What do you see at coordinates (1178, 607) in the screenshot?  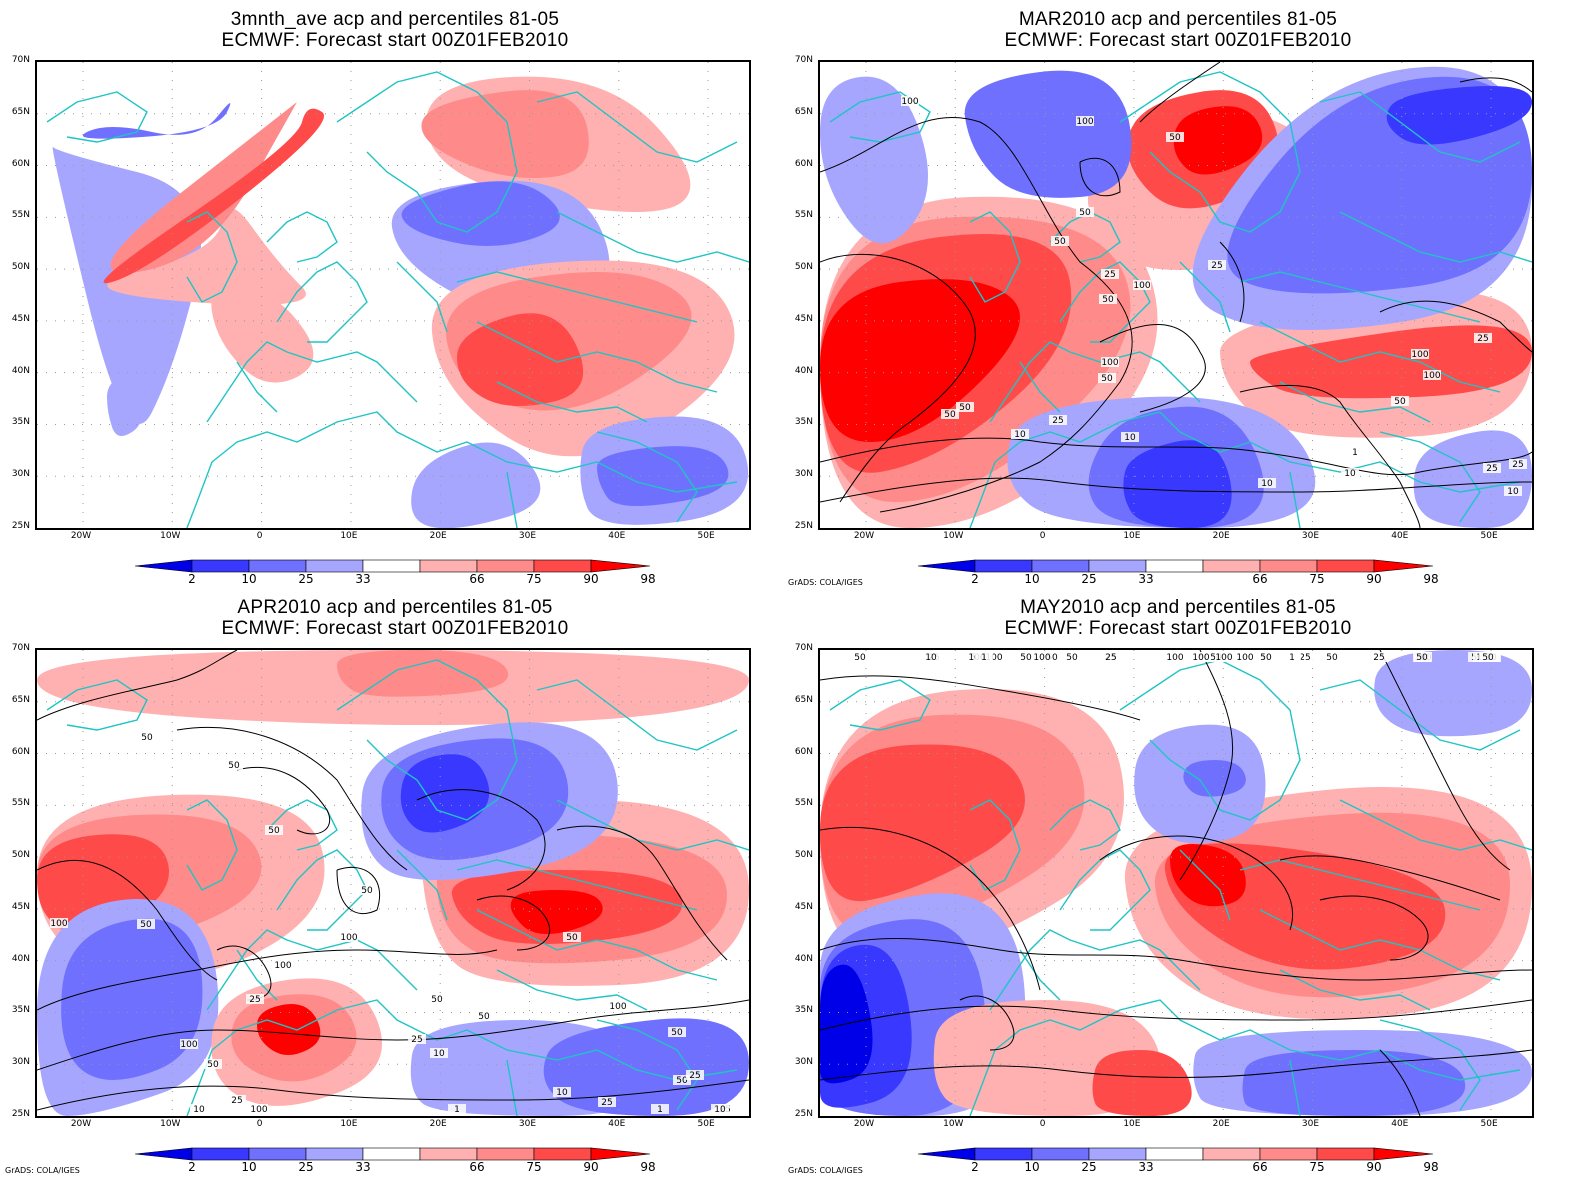 I see `panel-title-line1: MAY2010 acp and percentiles 81-05` at bounding box center [1178, 607].